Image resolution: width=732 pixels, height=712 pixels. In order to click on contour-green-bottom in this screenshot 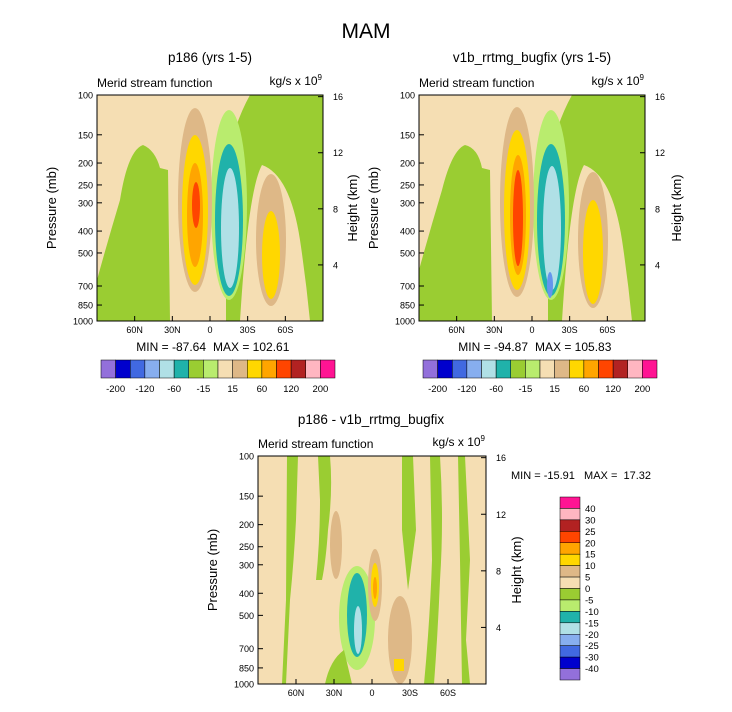, I will do `click(338, 667)`.